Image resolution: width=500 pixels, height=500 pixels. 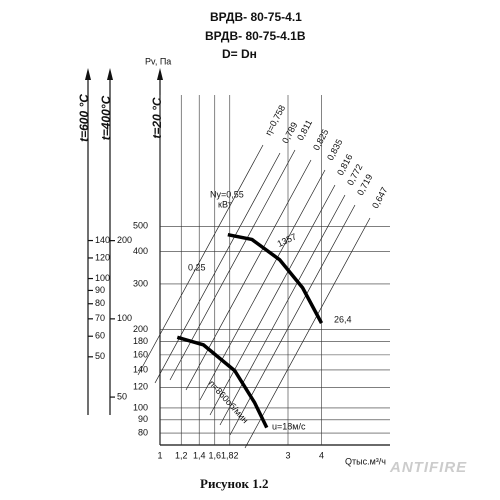 What do you see at coordinates (140, 329) in the screenshot?
I see `y-tick-label: 200` at bounding box center [140, 329].